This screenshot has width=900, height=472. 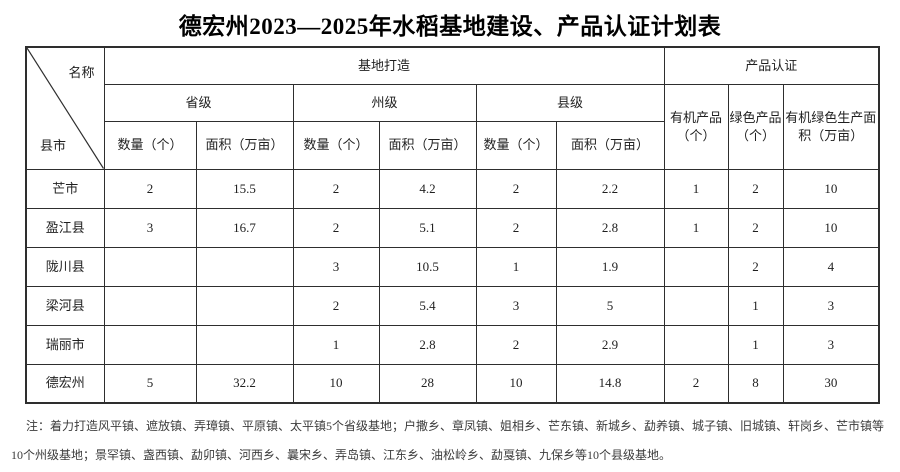 What do you see at coordinates (516, 145) in the screenshot?
I see `header-count-county: 数量（个）` at bounding box center [516, 145].